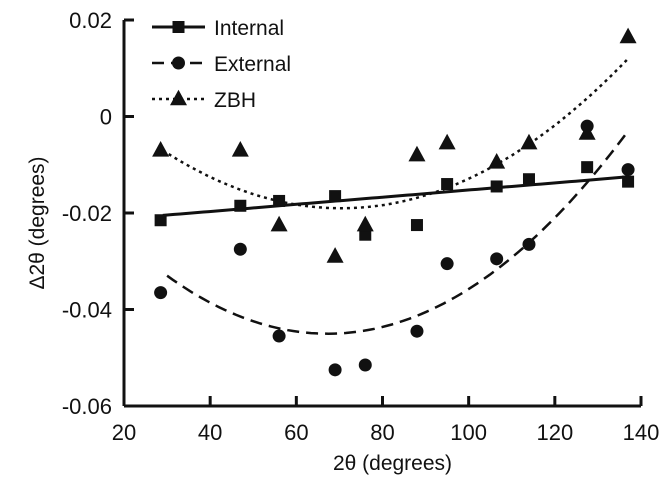  Describe the element at coordinates (87, 213) in the screenshot. I see `y-tick-label: -0.02` at that location.